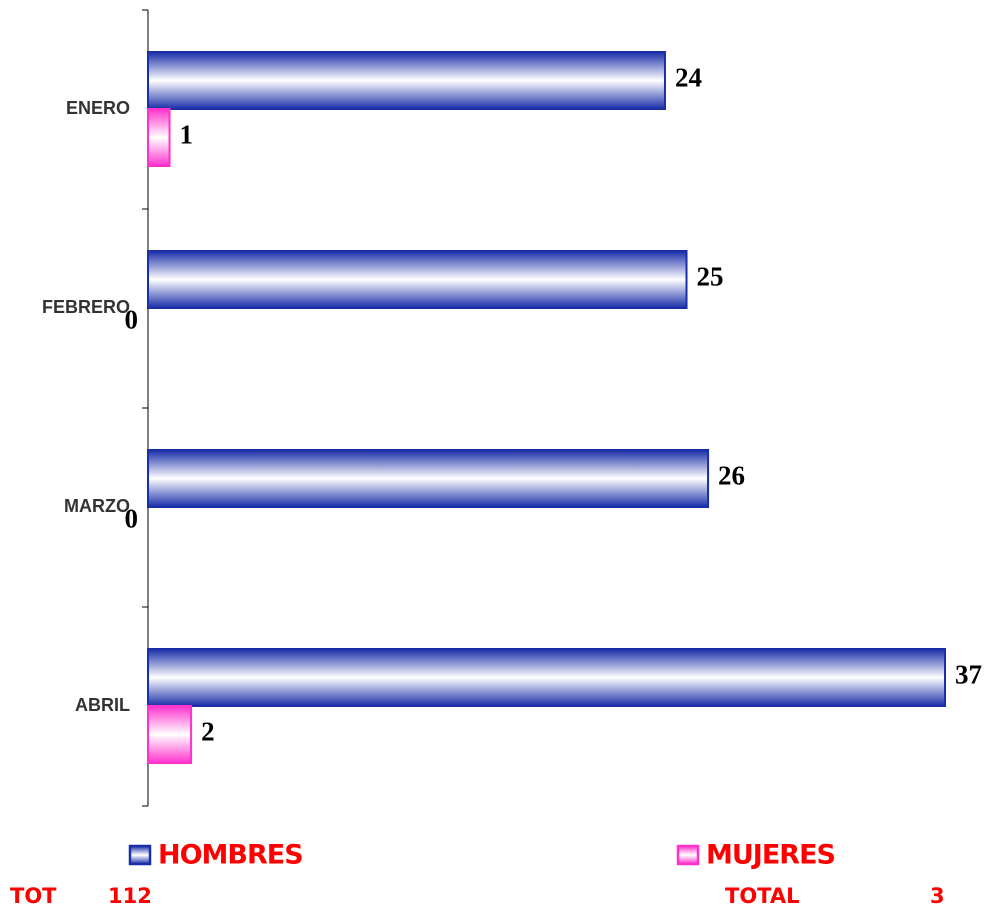  Describe the element at coordinates (33, 896) in the screenshot. I see `annotation: TOT` at that location.